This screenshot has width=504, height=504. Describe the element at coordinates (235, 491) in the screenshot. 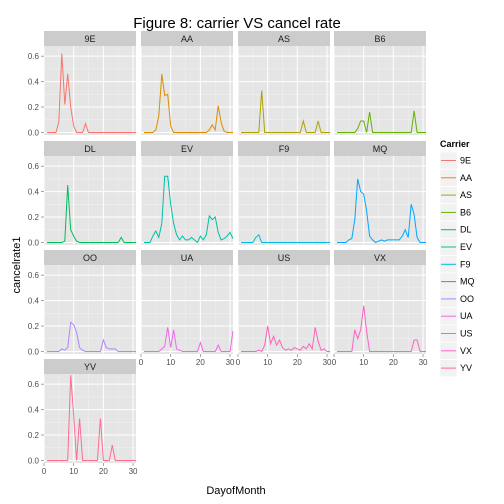

I see `x-axis-label: DayofMonth` at that location.